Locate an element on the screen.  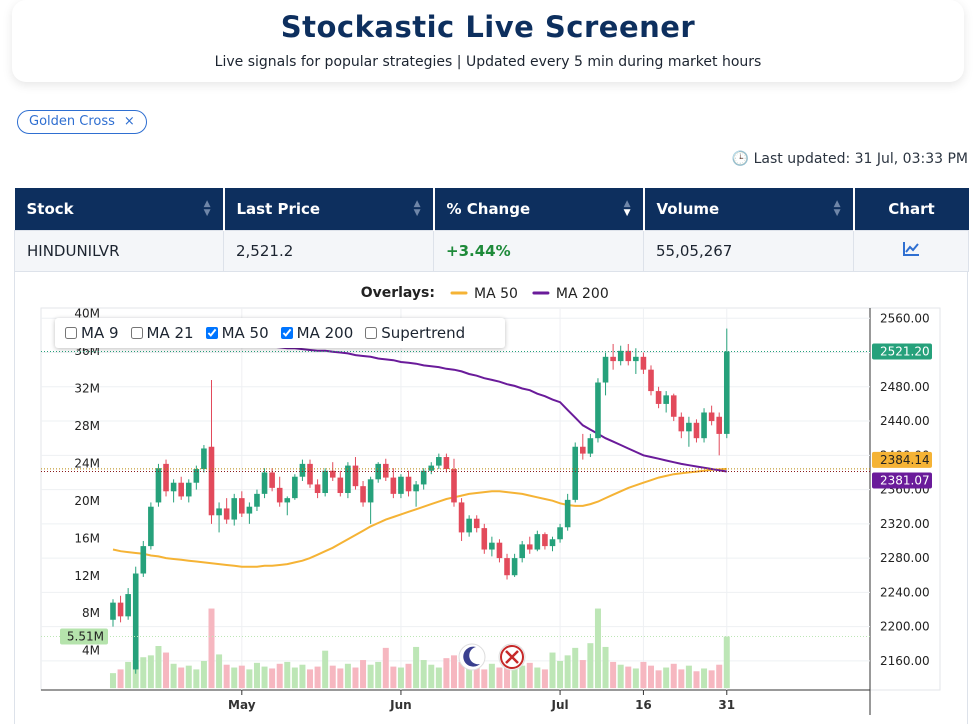
table-row: HINDUNILVR 2,521.2 +3.44% 55,05,267 is located at coordinates (491, 251).